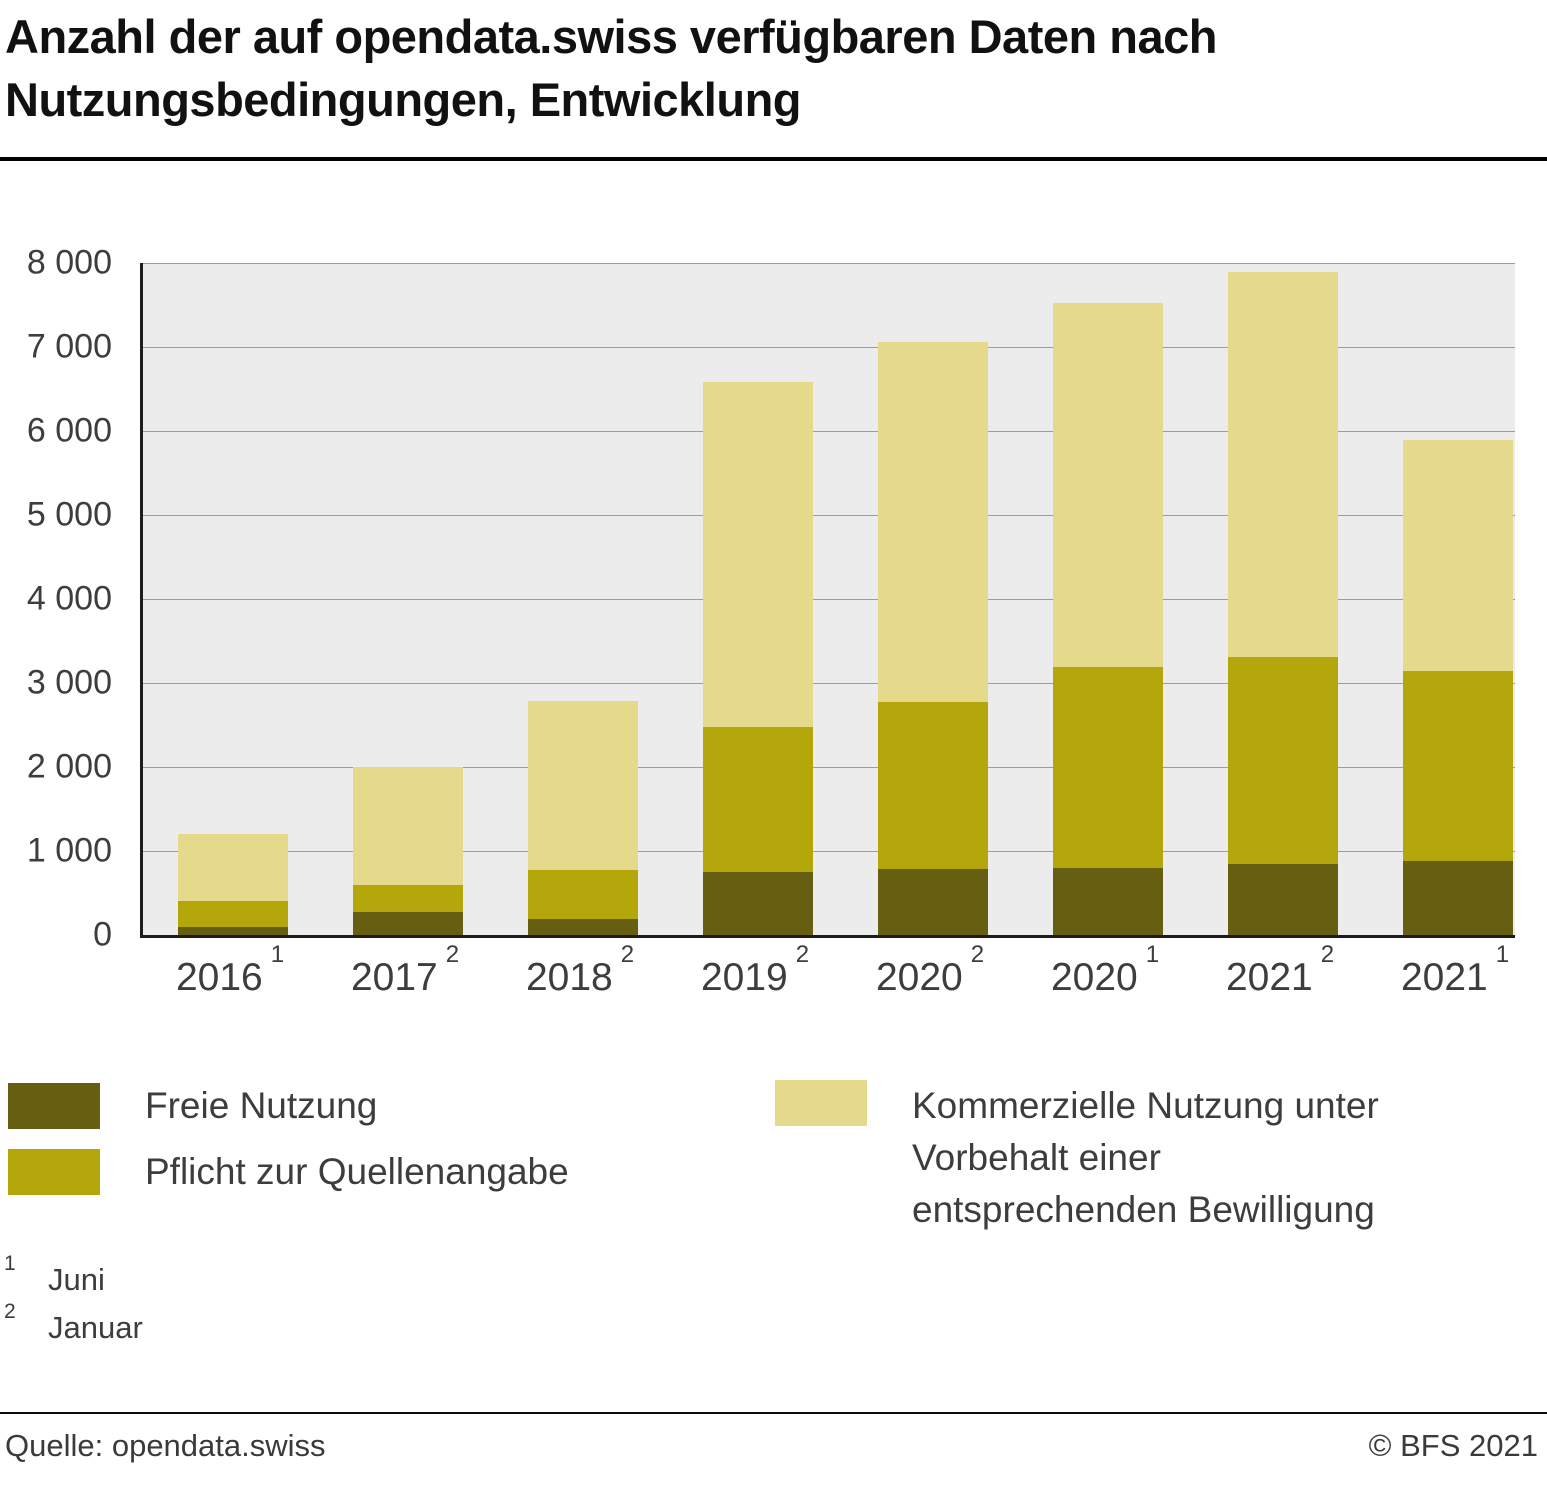  I want to click on footer: Quelle: opendata.swiss © BFS 2021, so click(771, 1446).